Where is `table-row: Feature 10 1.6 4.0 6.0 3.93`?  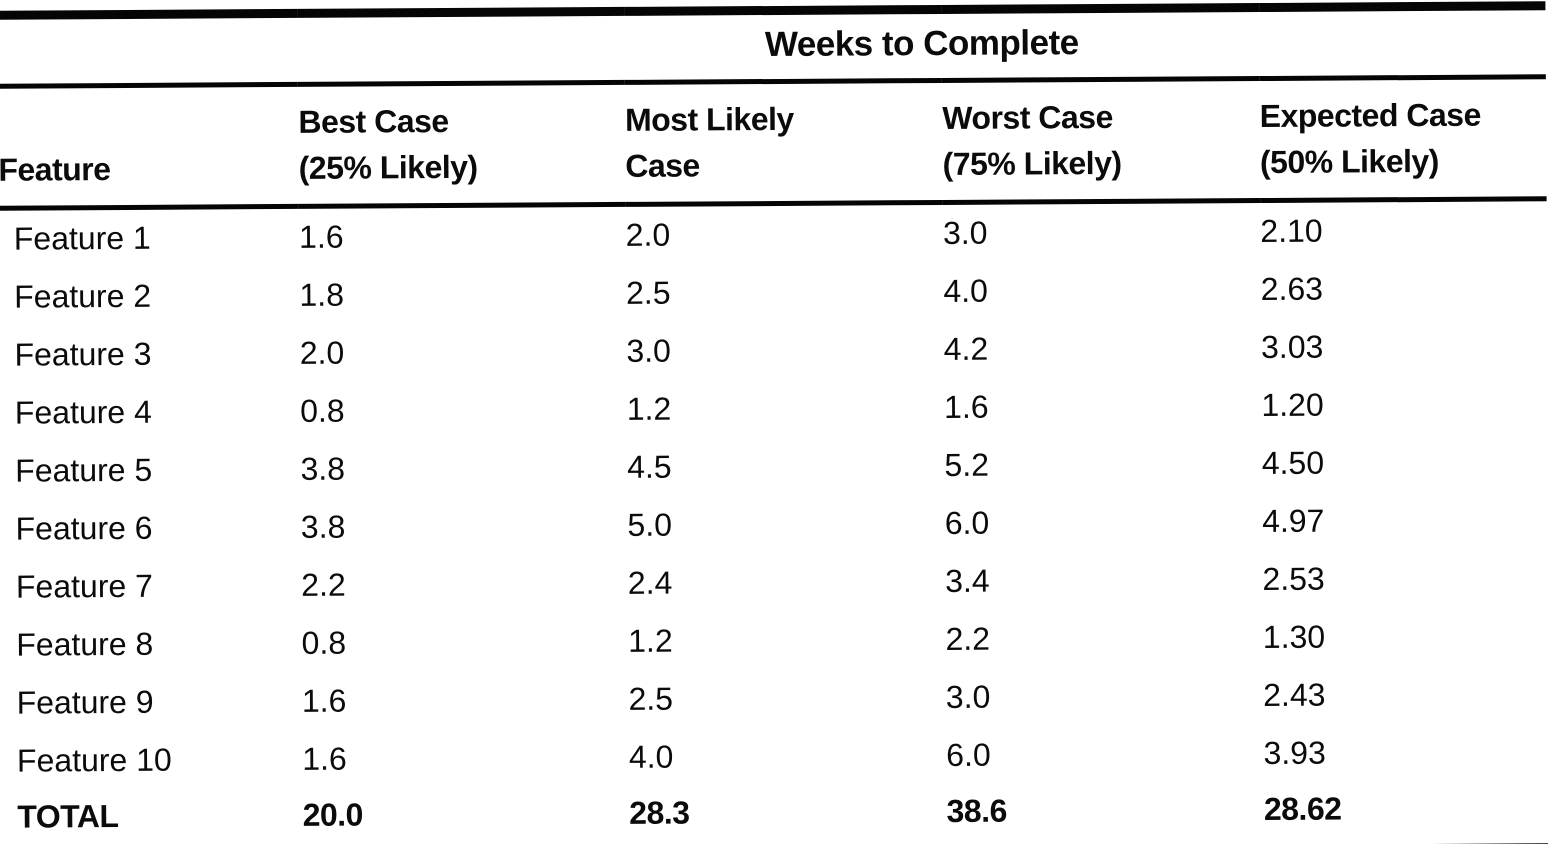 table-row: Feature 10 1.6 4.0 6.0 3.93 is located at coordinates (775, 756).